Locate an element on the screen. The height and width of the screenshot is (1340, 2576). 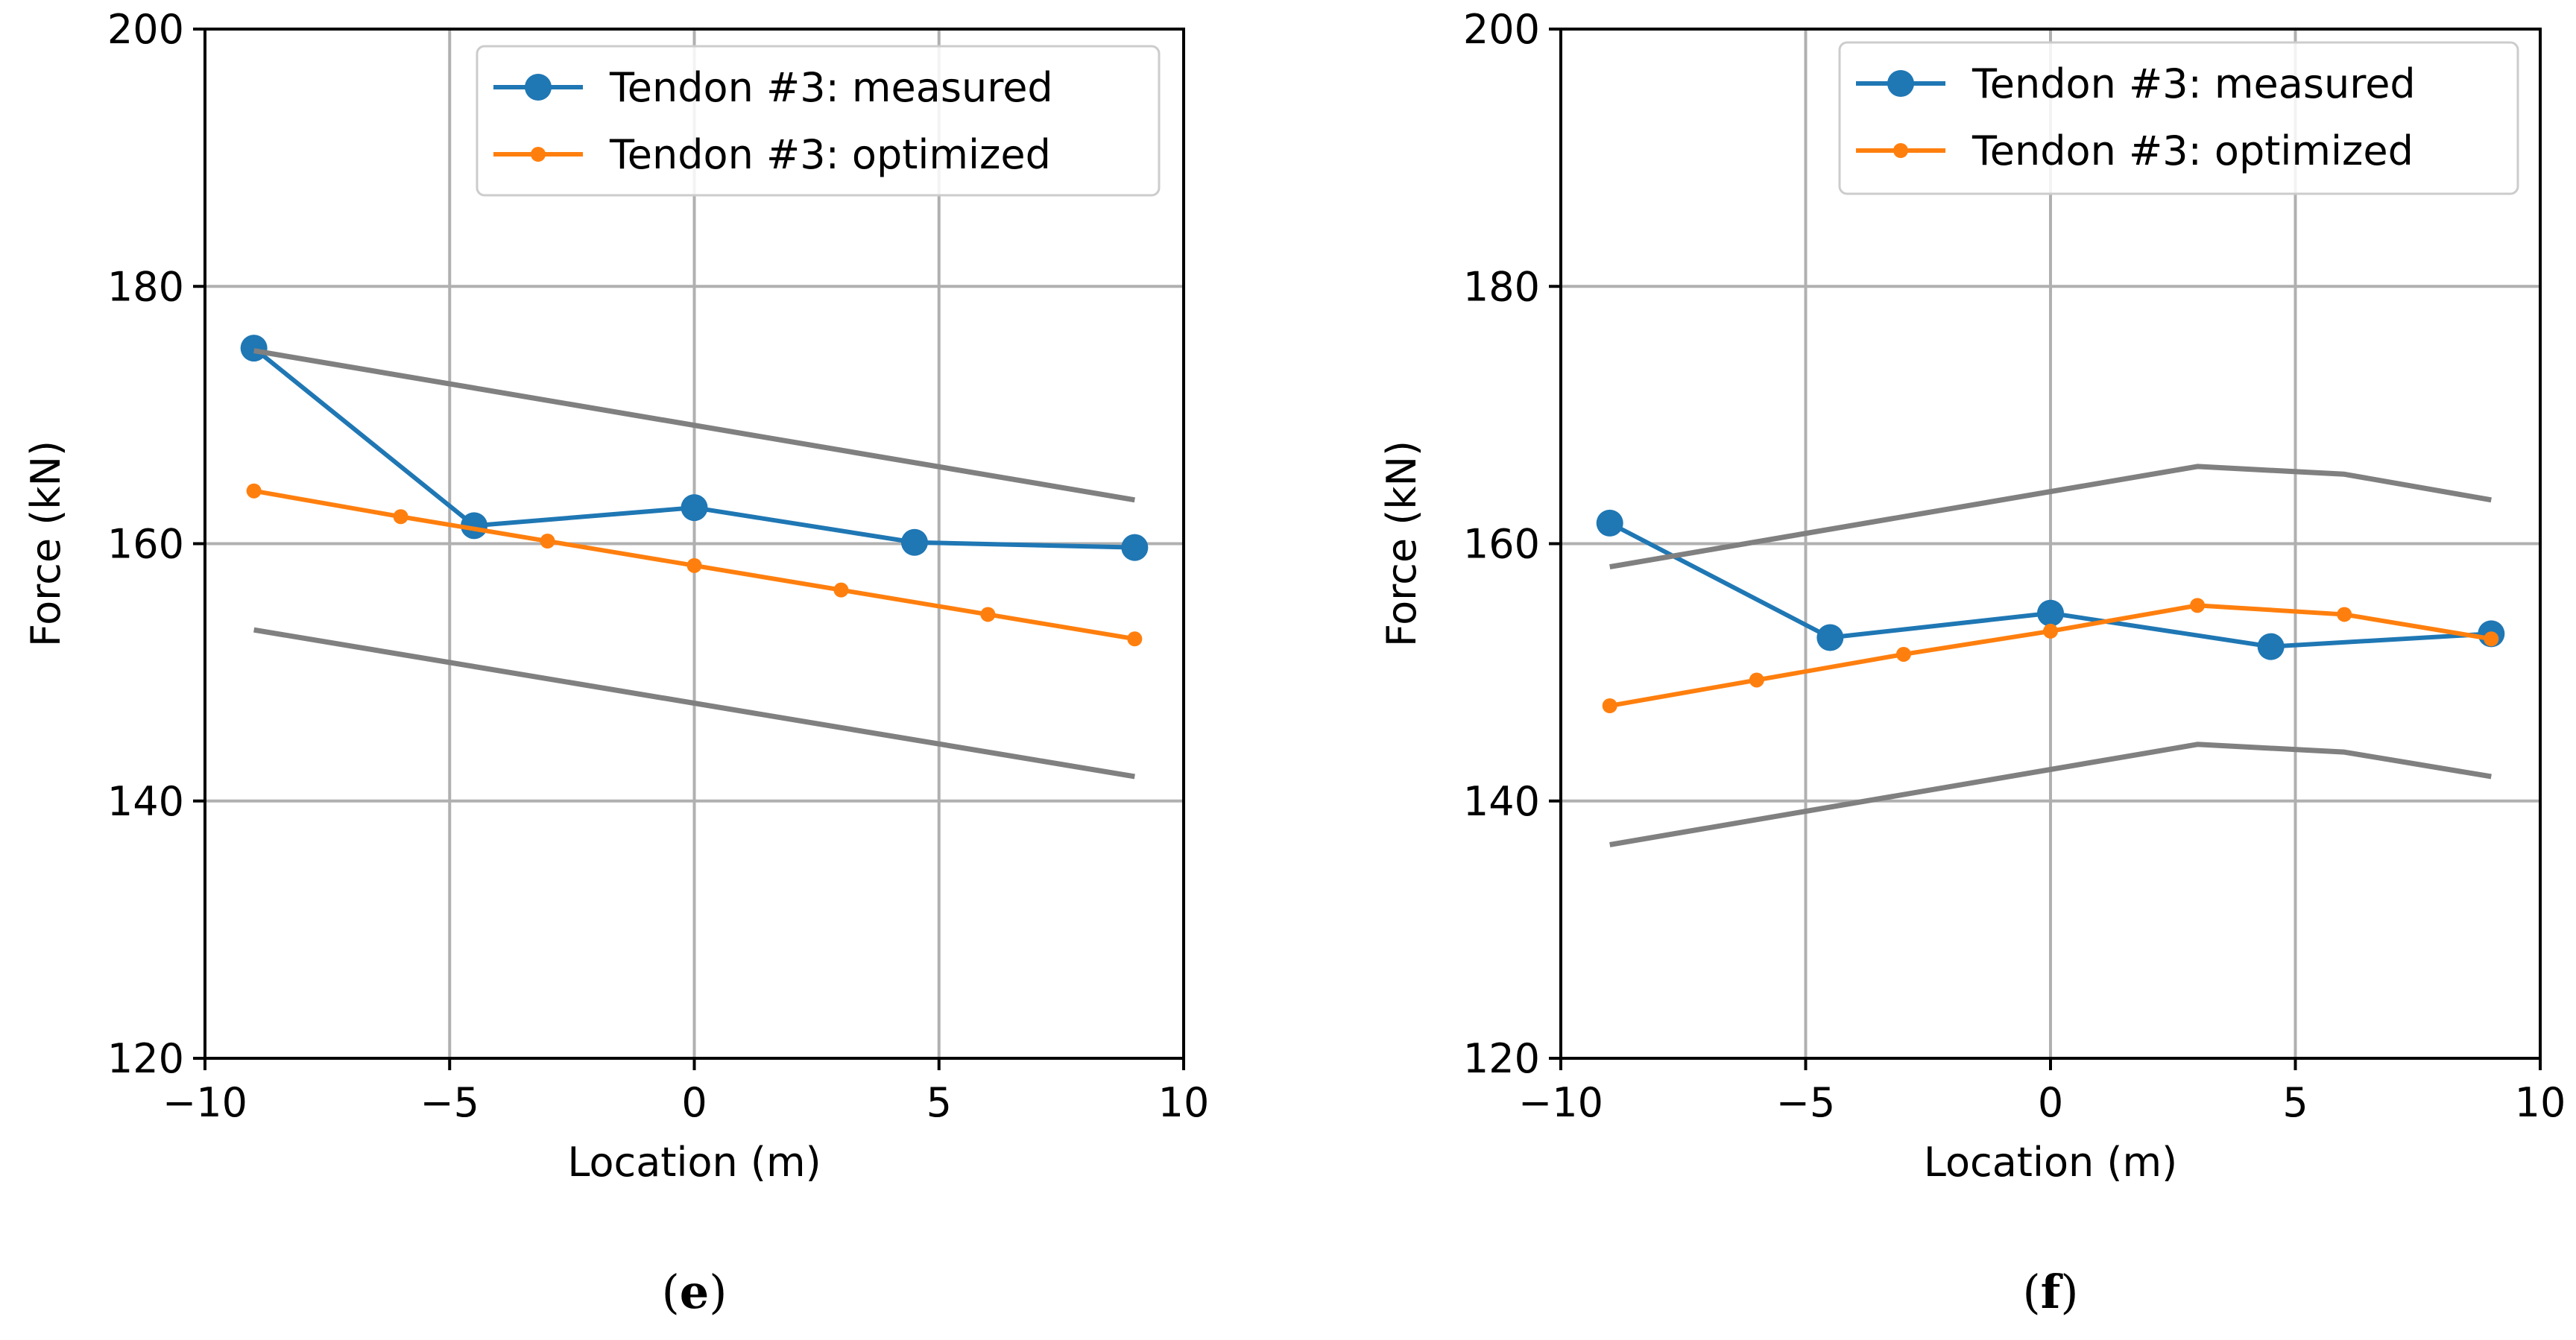
panel-letter: e is located at coordinates (694, 1292).